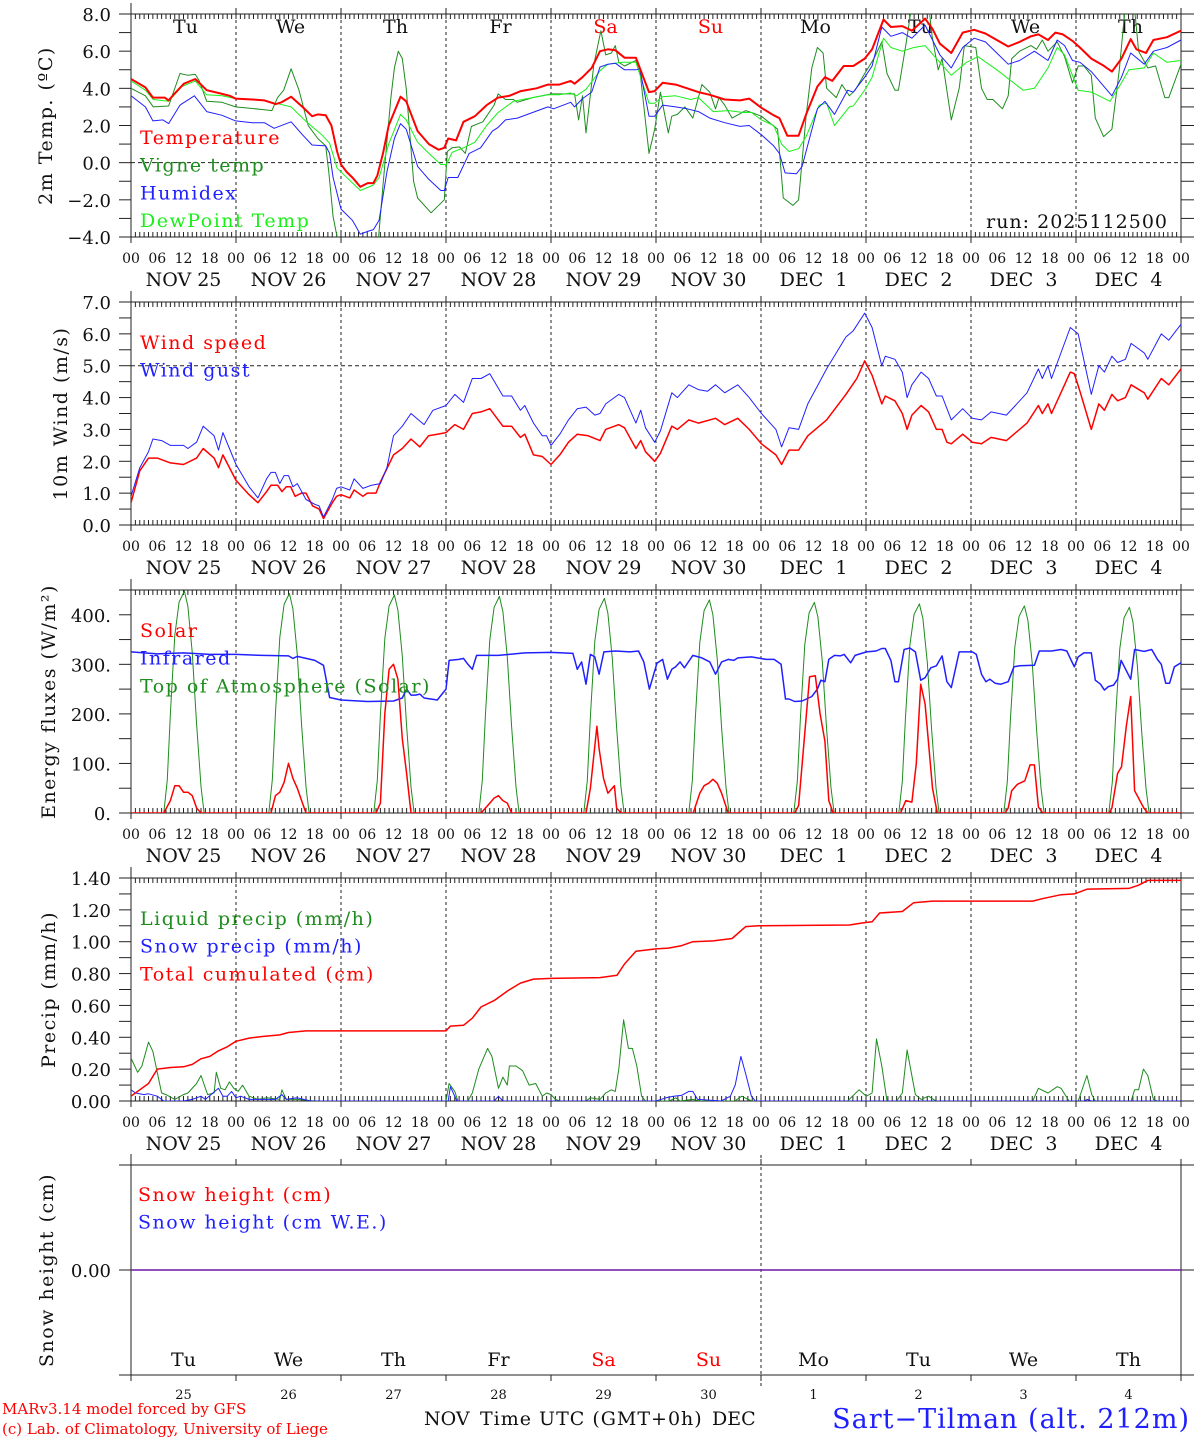 The width and height of the screenshot is (1194, 1440). Describe the element at coordinates (184, 856) in the screenshot. I see `x-date-label: NOV 25` at that location.